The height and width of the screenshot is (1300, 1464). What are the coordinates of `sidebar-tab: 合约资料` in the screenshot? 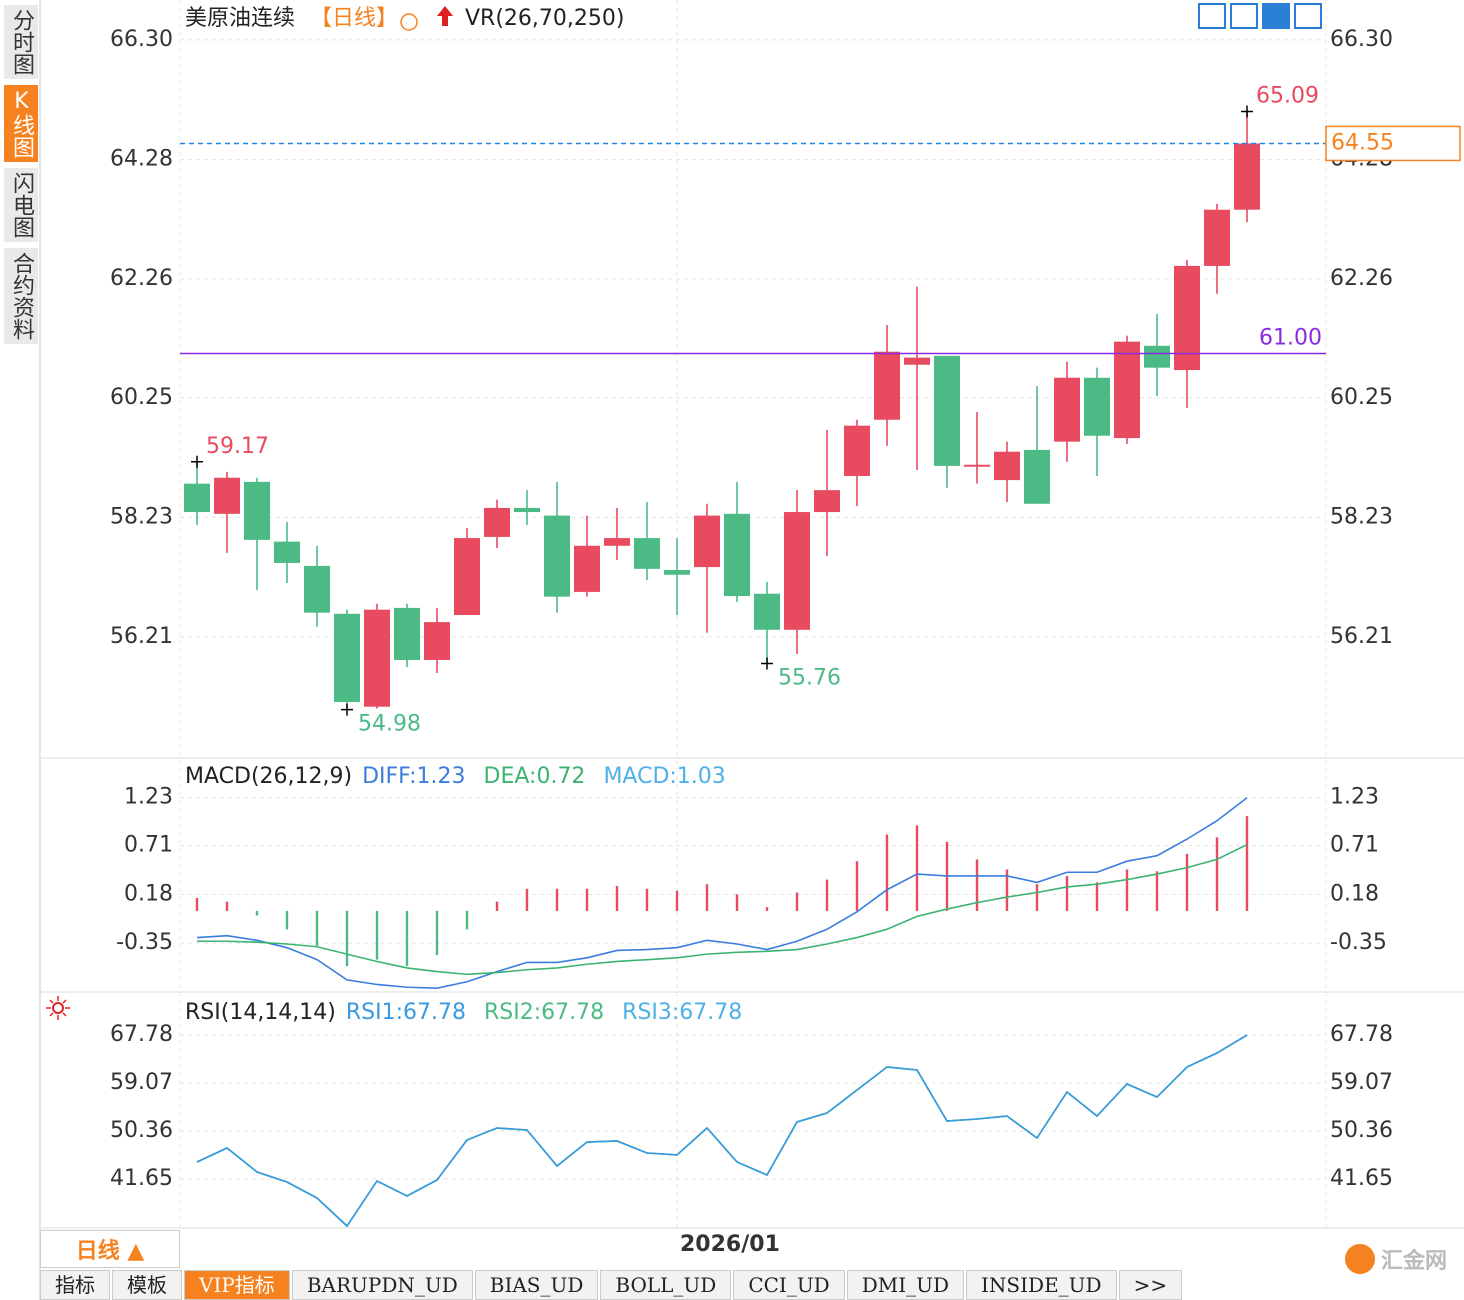 It's located at (21, 296).